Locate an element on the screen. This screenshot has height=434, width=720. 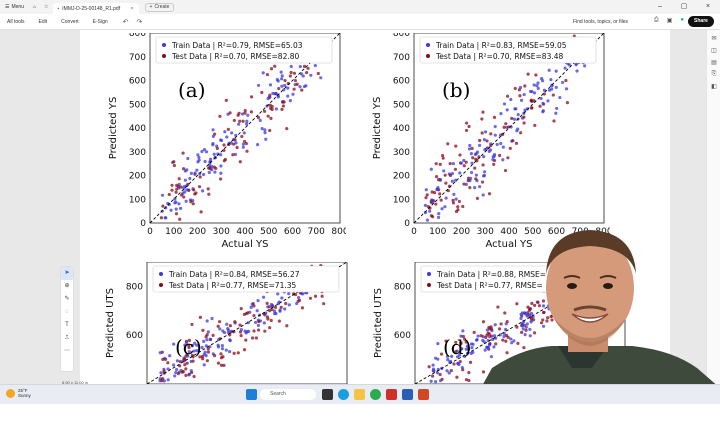
menu-item-edit: Edit is located at coordinates (43, 21).